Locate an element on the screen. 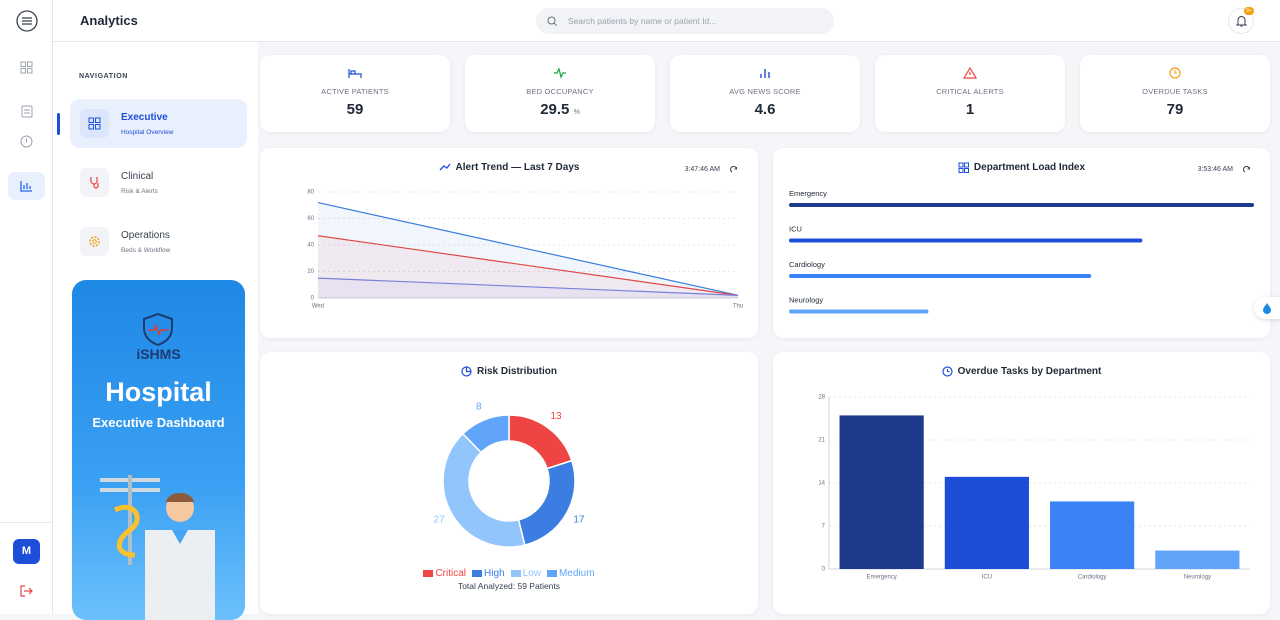 The height and width of the screenshot is (620, 1280). nav-item: Clinical Risk & Alerts is located at coordinates (158, 182).